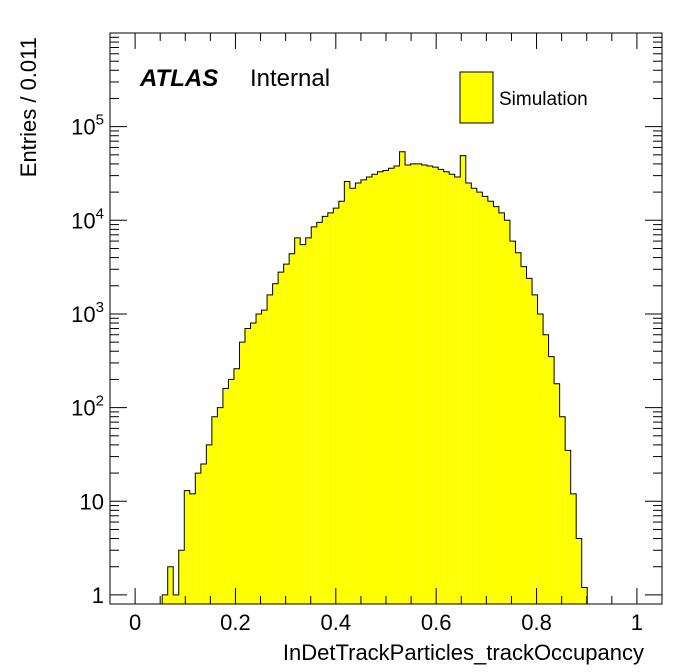 Image resolution: width=696 pixels, height=672 pixels. What do you see at coordinates (92, 501) in the screenshot?
I see `y-tick-label: 10` at bounding box center [92, 501].